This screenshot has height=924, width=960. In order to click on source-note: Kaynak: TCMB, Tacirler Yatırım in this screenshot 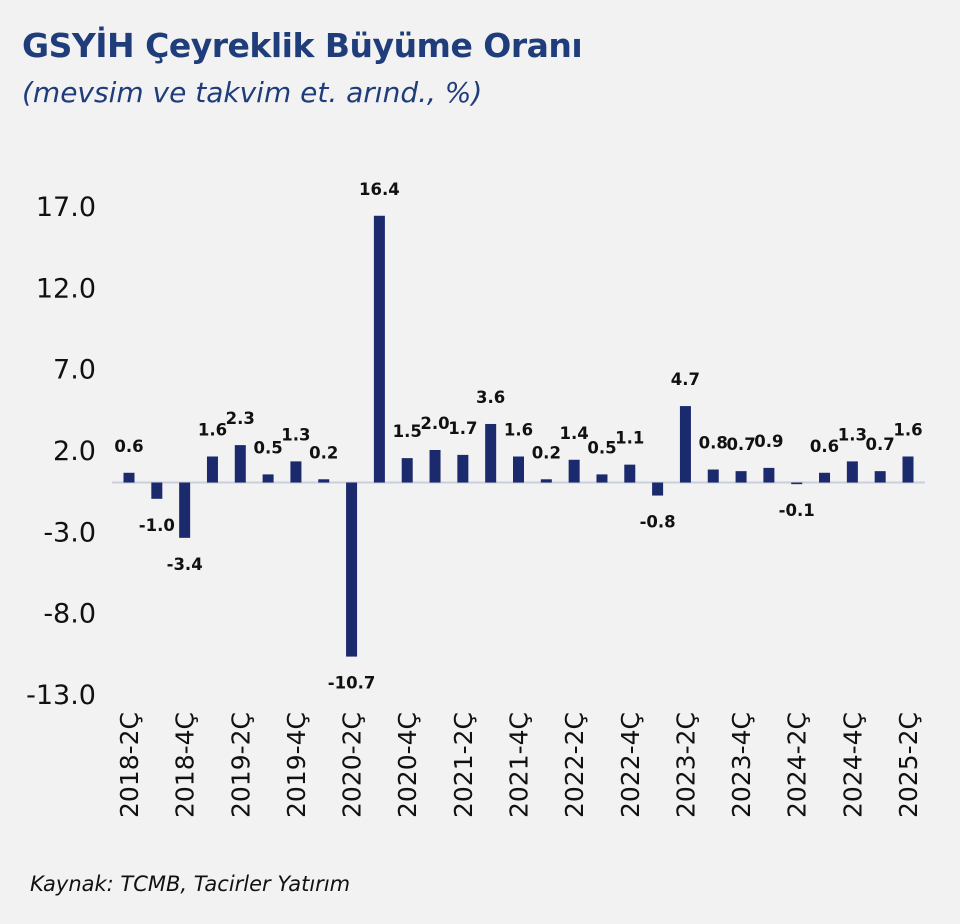, I will do `click(190, 884)`.